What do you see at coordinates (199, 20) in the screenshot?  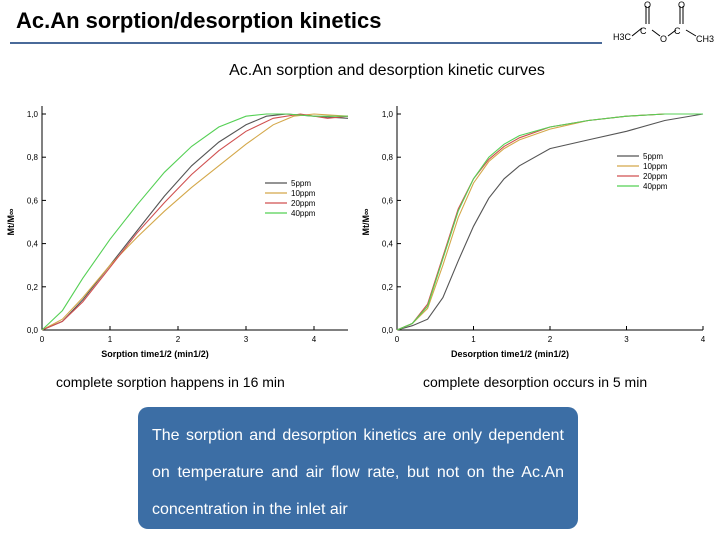 I see `slide-title: Ac.An sorption/desorption kinetics` at bounding box center [199, 20].